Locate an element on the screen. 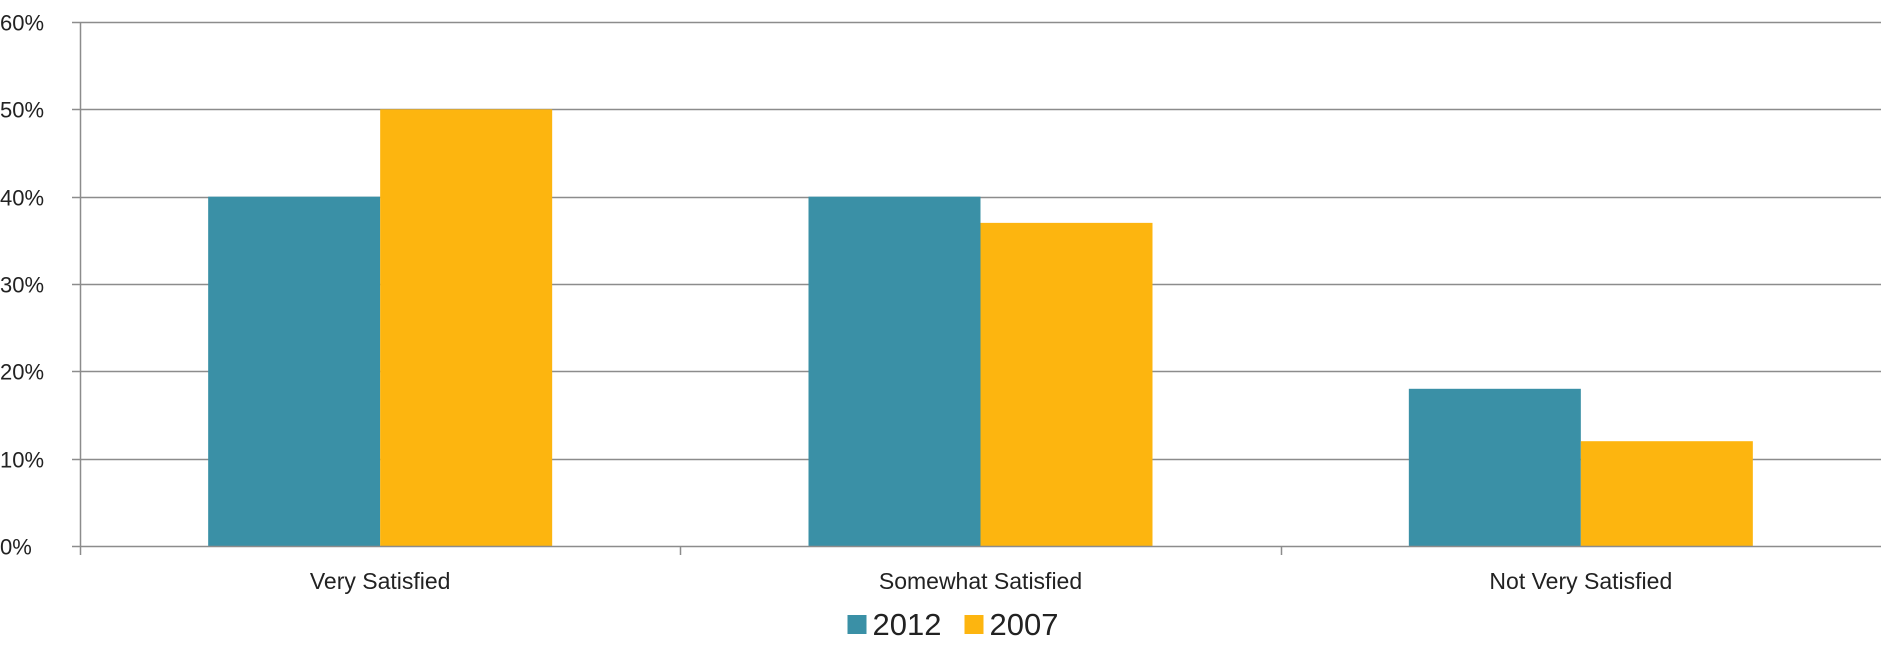 The height and width of the screenshot is (659, 1881). y-tick-label: 60% is located at coordinates (22, 23).